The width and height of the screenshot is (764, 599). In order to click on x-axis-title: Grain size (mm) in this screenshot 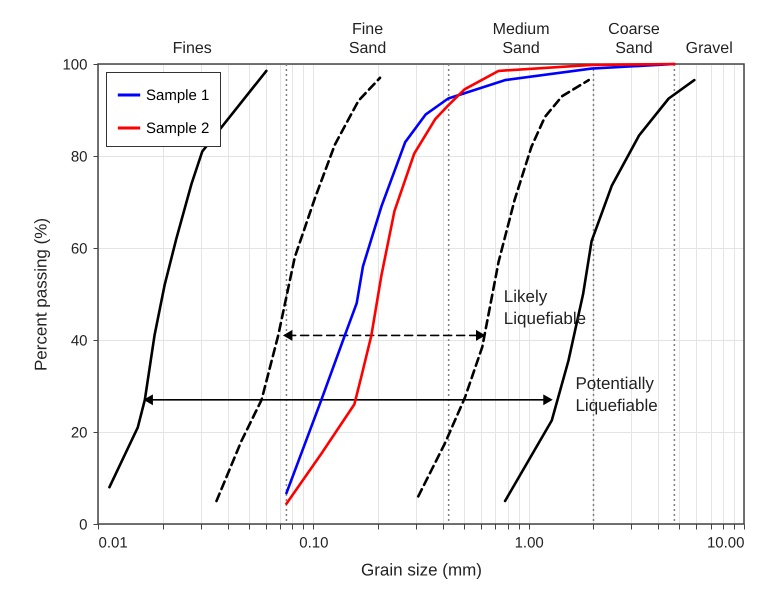, I will do `click(421, 570)`.